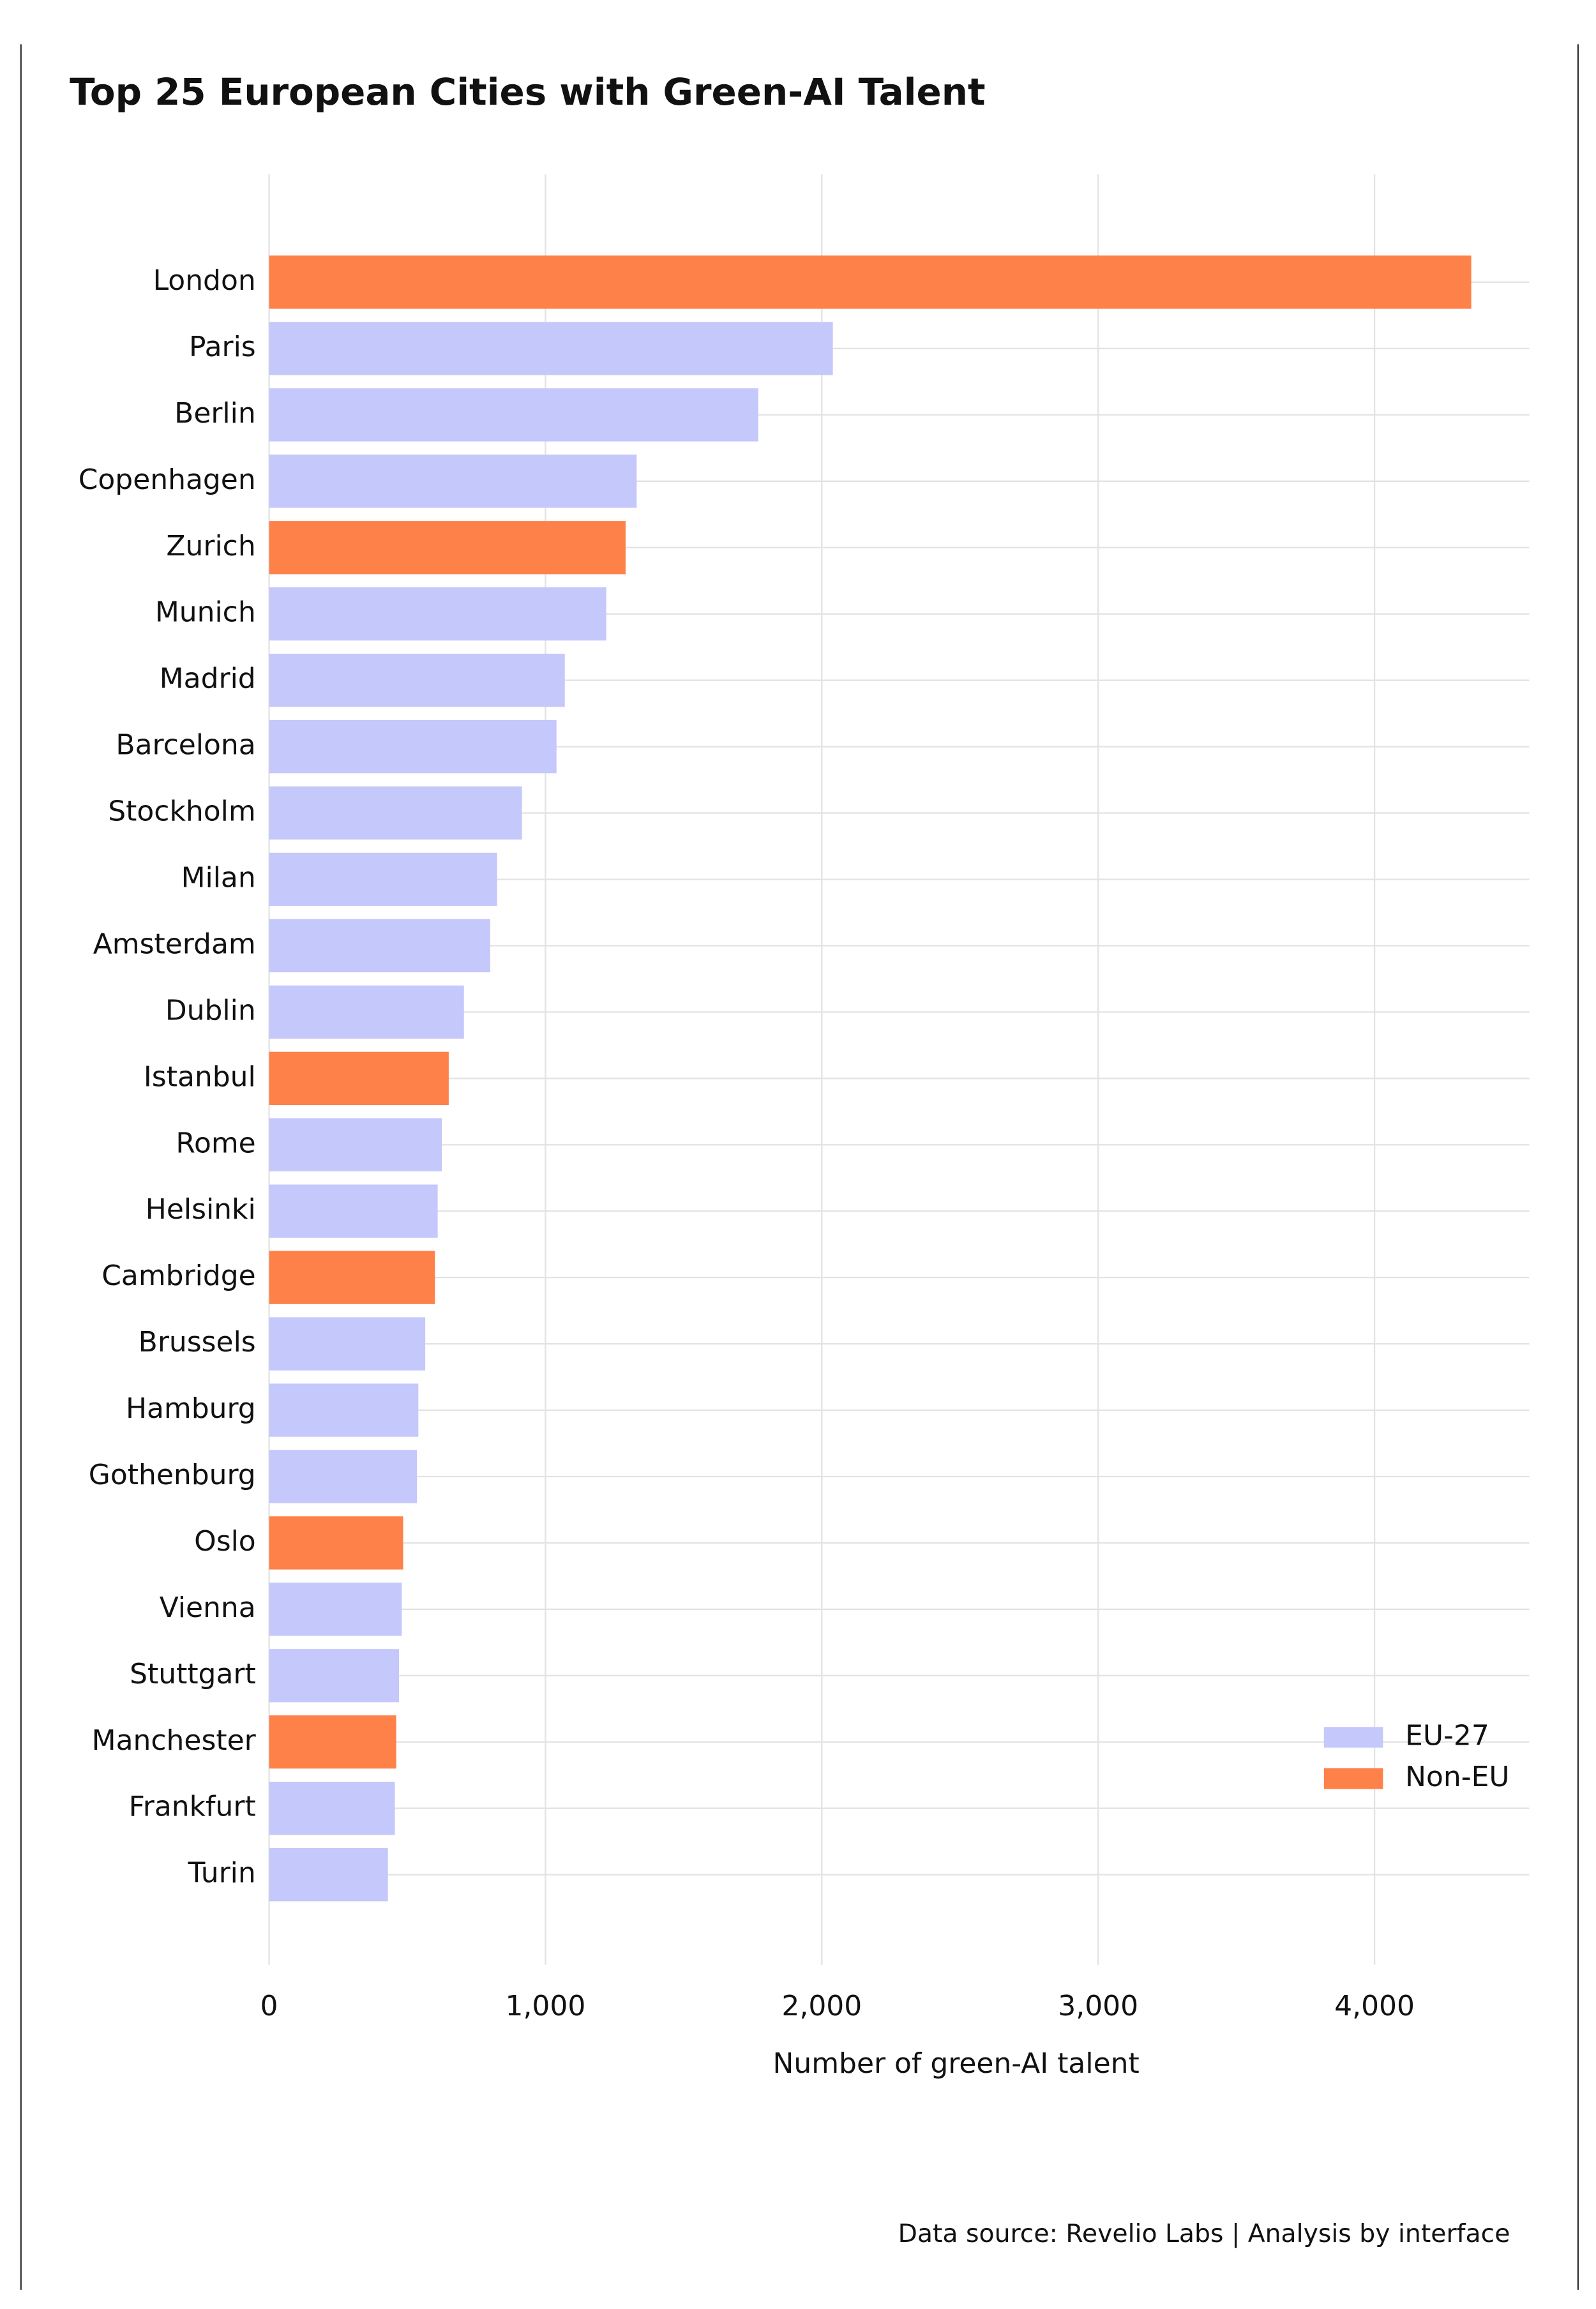 This screenshot has height=2309, width=1596. What do you see at coordinates (218, 877) in the screenshot?
I see `y-tick-label: Milan` at bounding box center [218, 877].